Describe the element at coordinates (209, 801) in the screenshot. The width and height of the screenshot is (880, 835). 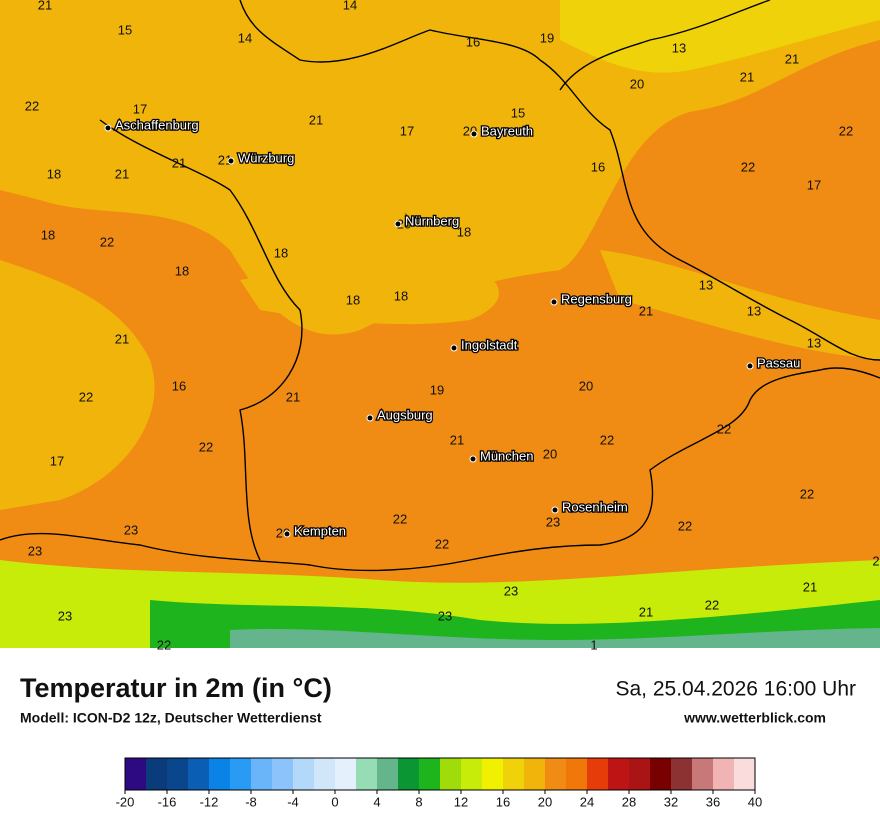
I see `colorbar-tick-label: -12` at that location.